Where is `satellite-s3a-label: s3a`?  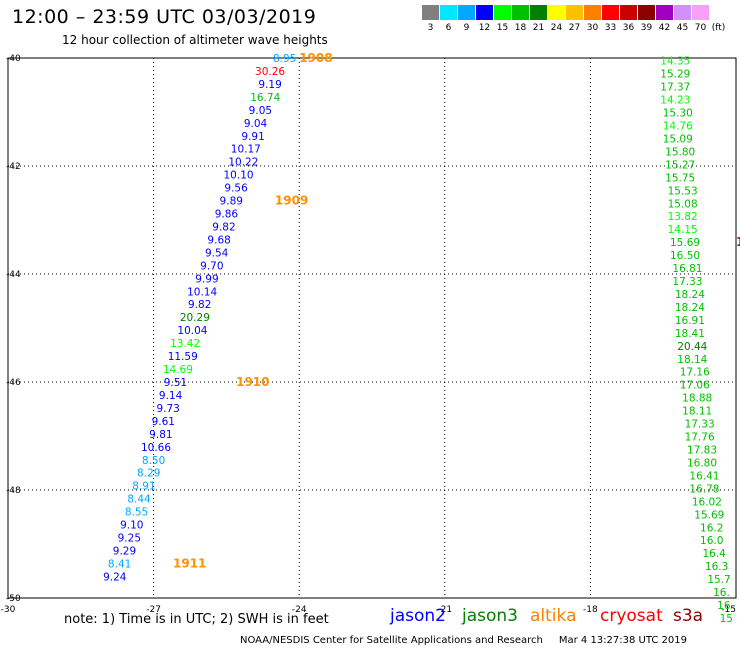 satellite-s3a-label: s3a is located at coordinates (688, 616).